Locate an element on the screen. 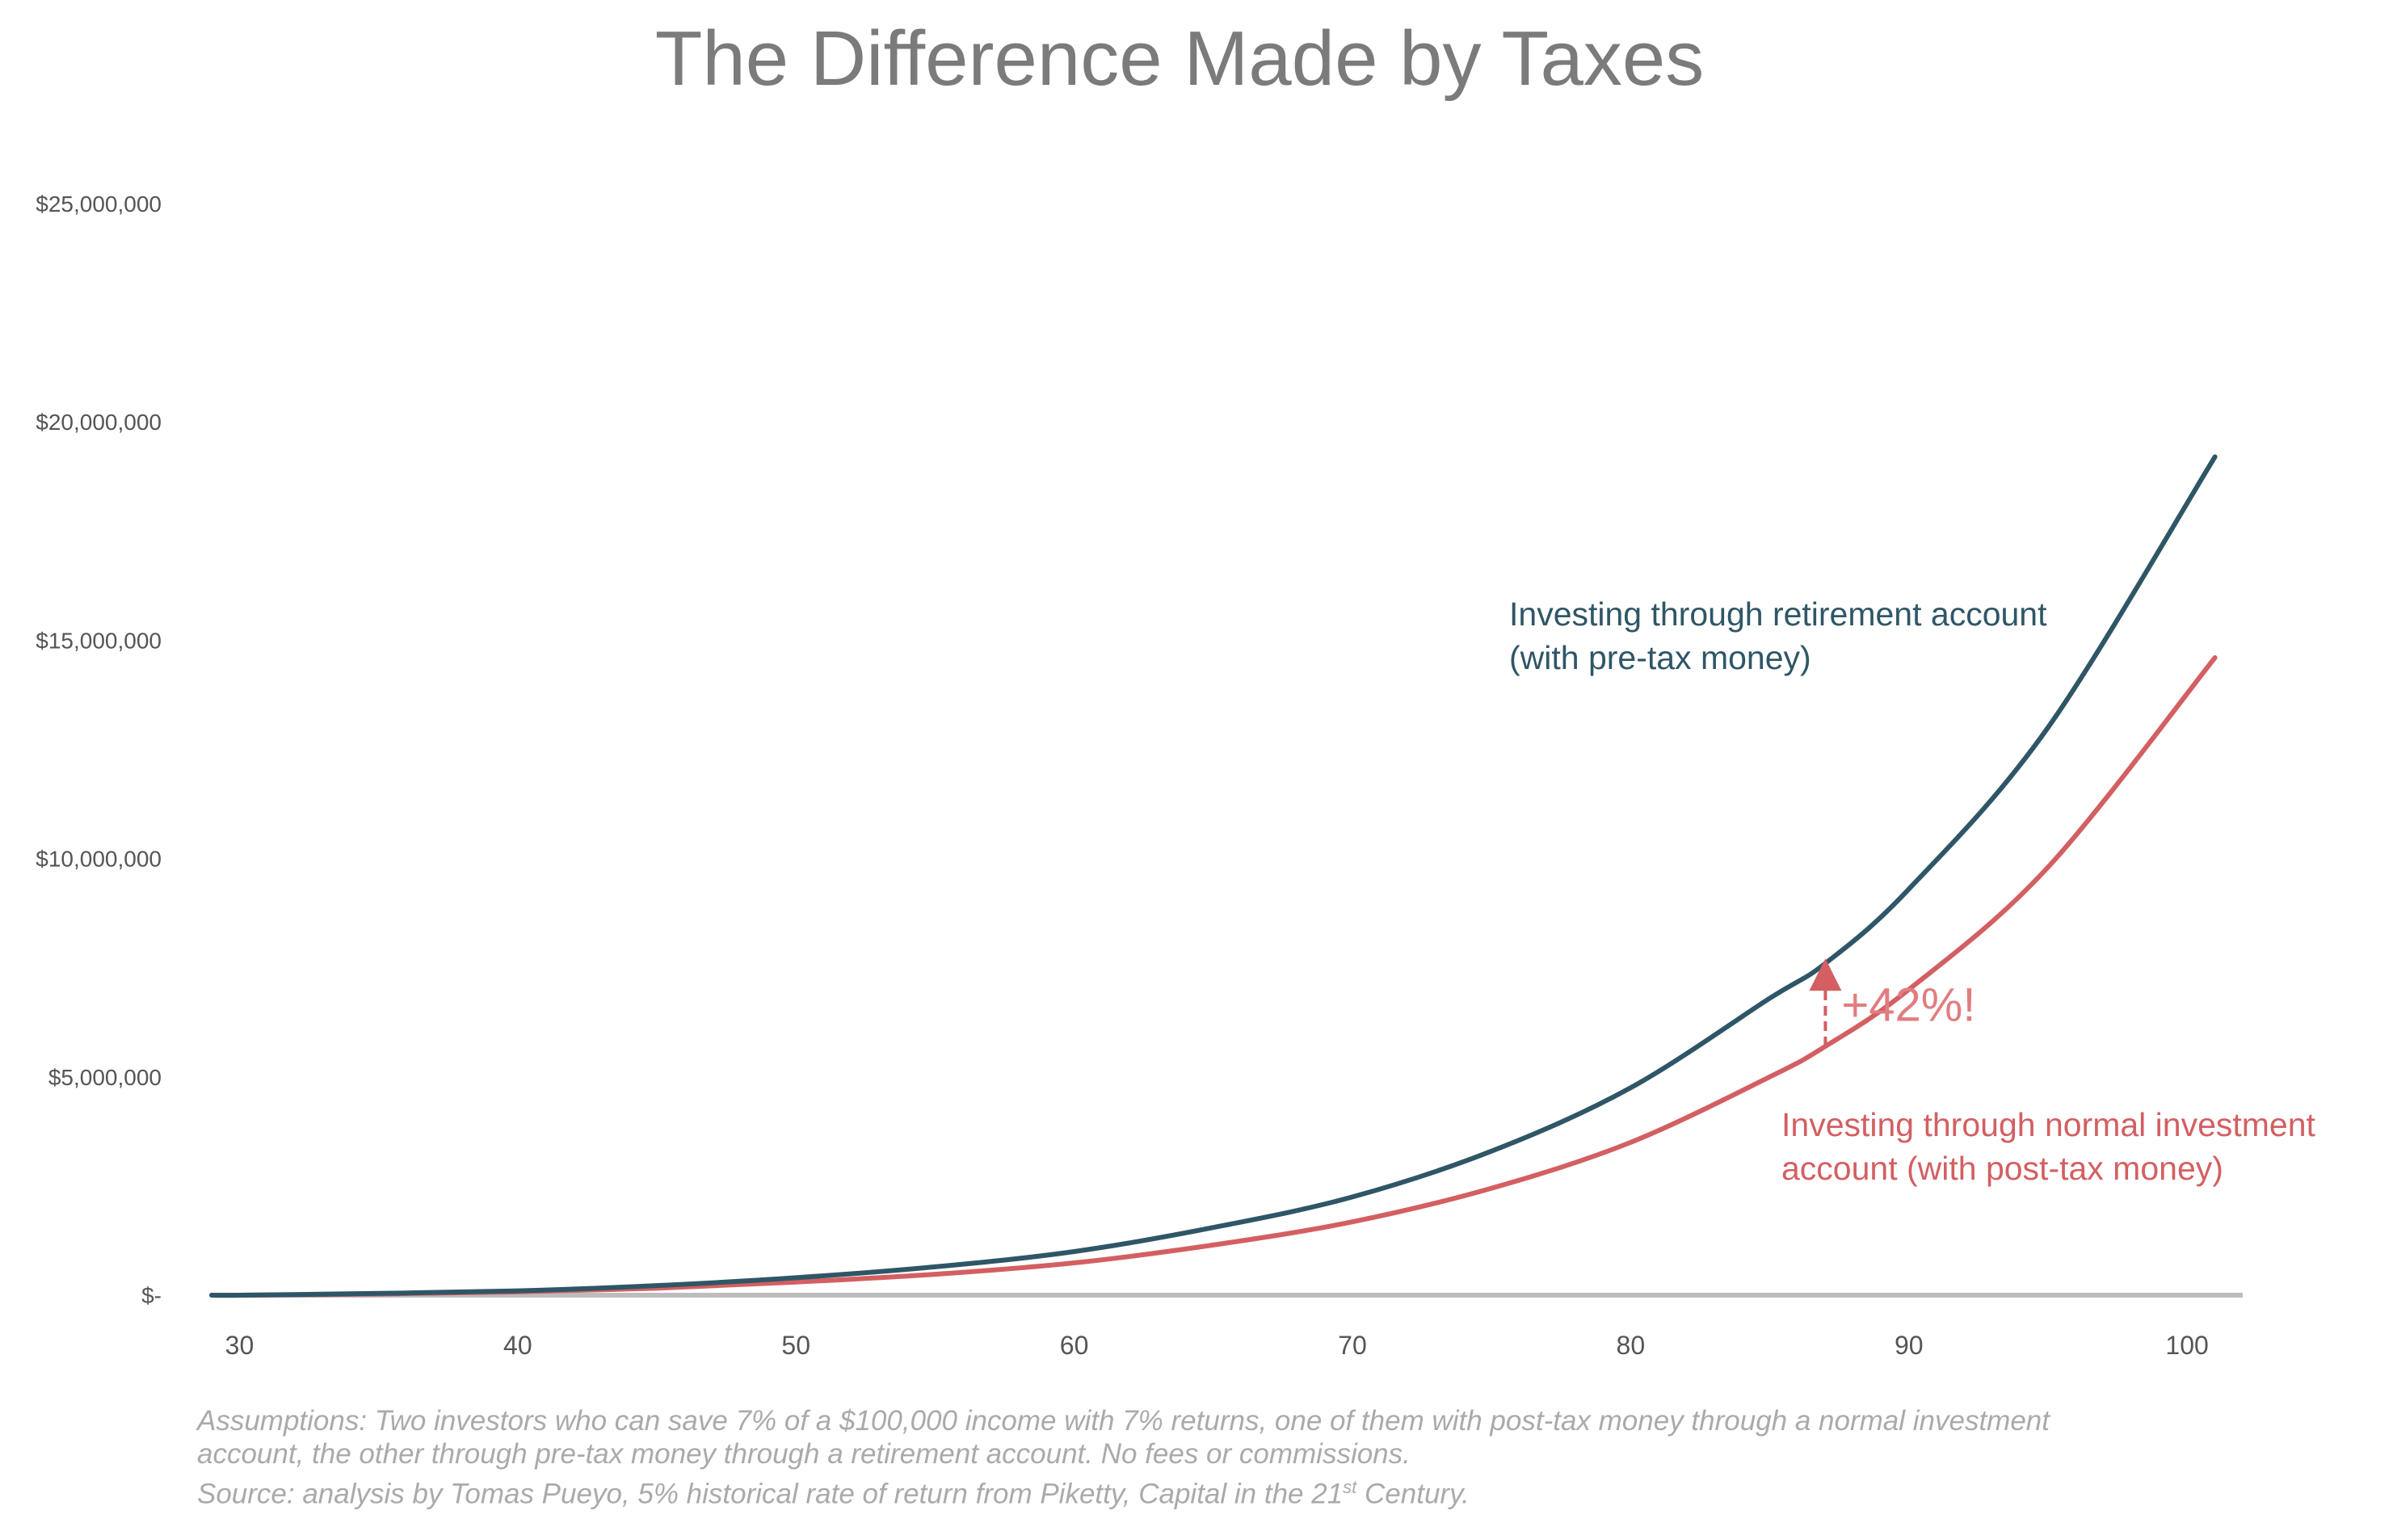  x-tick-label: 90 is located at coordinates (1909, 1345).